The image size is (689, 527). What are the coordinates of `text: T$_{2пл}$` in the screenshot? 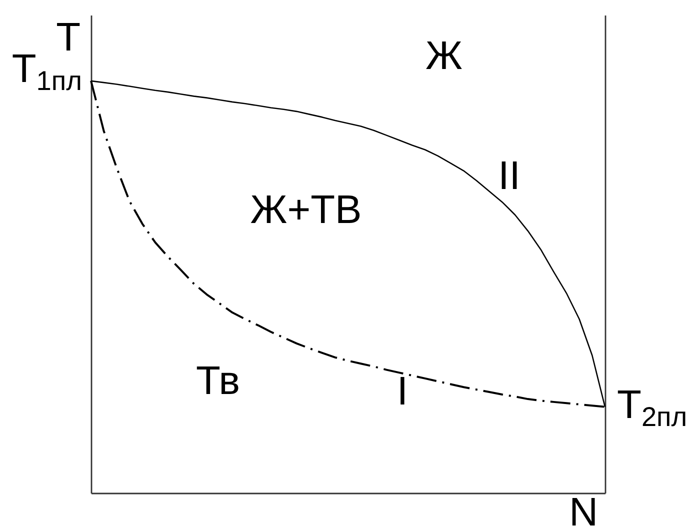 It's located at (652, 407).